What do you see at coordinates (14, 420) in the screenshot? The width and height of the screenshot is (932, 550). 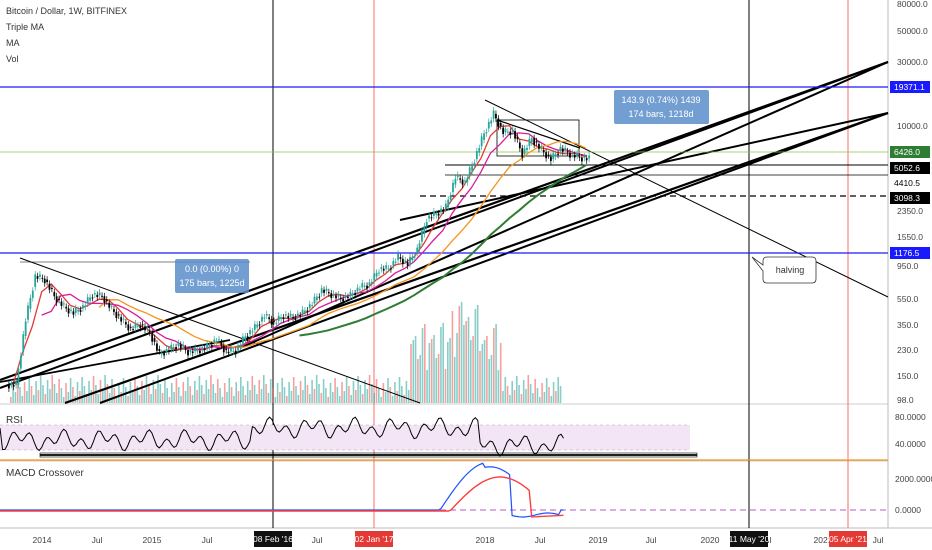 I see `rsi-label: RSI` at bounding box center [14, 420].